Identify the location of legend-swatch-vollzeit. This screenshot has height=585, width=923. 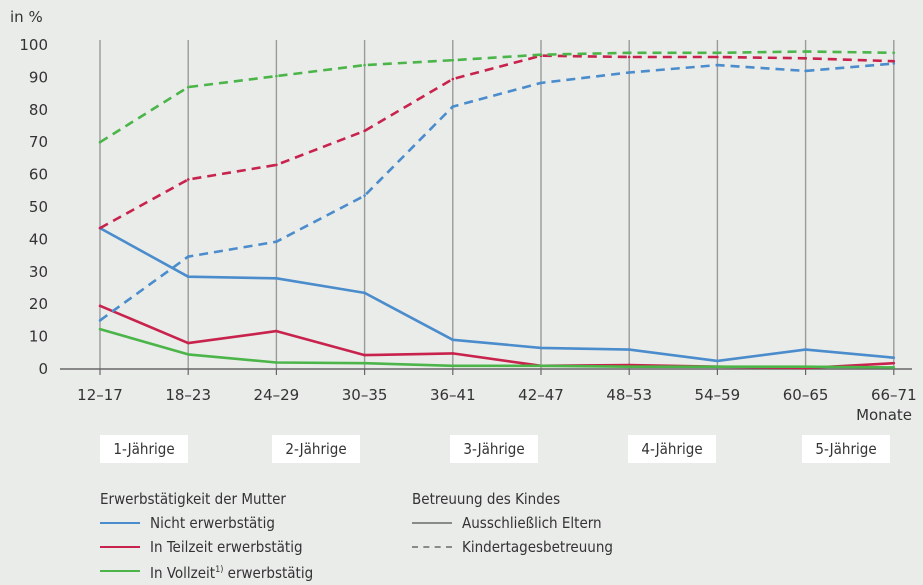
(120, 571).